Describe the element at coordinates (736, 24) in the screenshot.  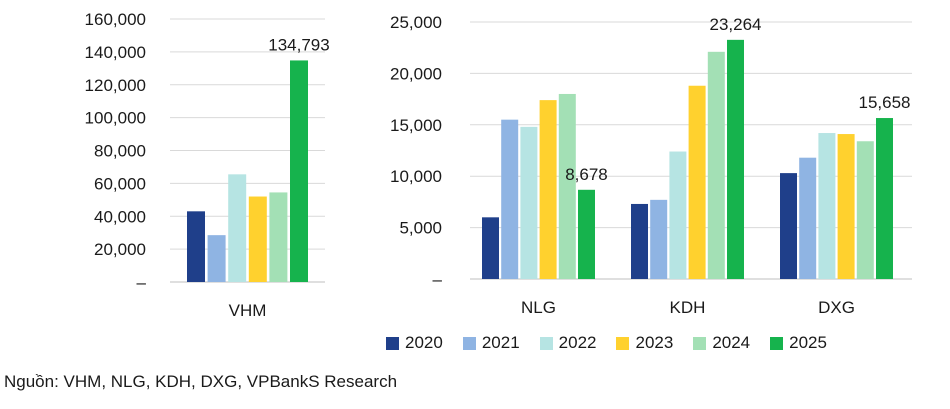
I see `data-label: 23,264` at that location.